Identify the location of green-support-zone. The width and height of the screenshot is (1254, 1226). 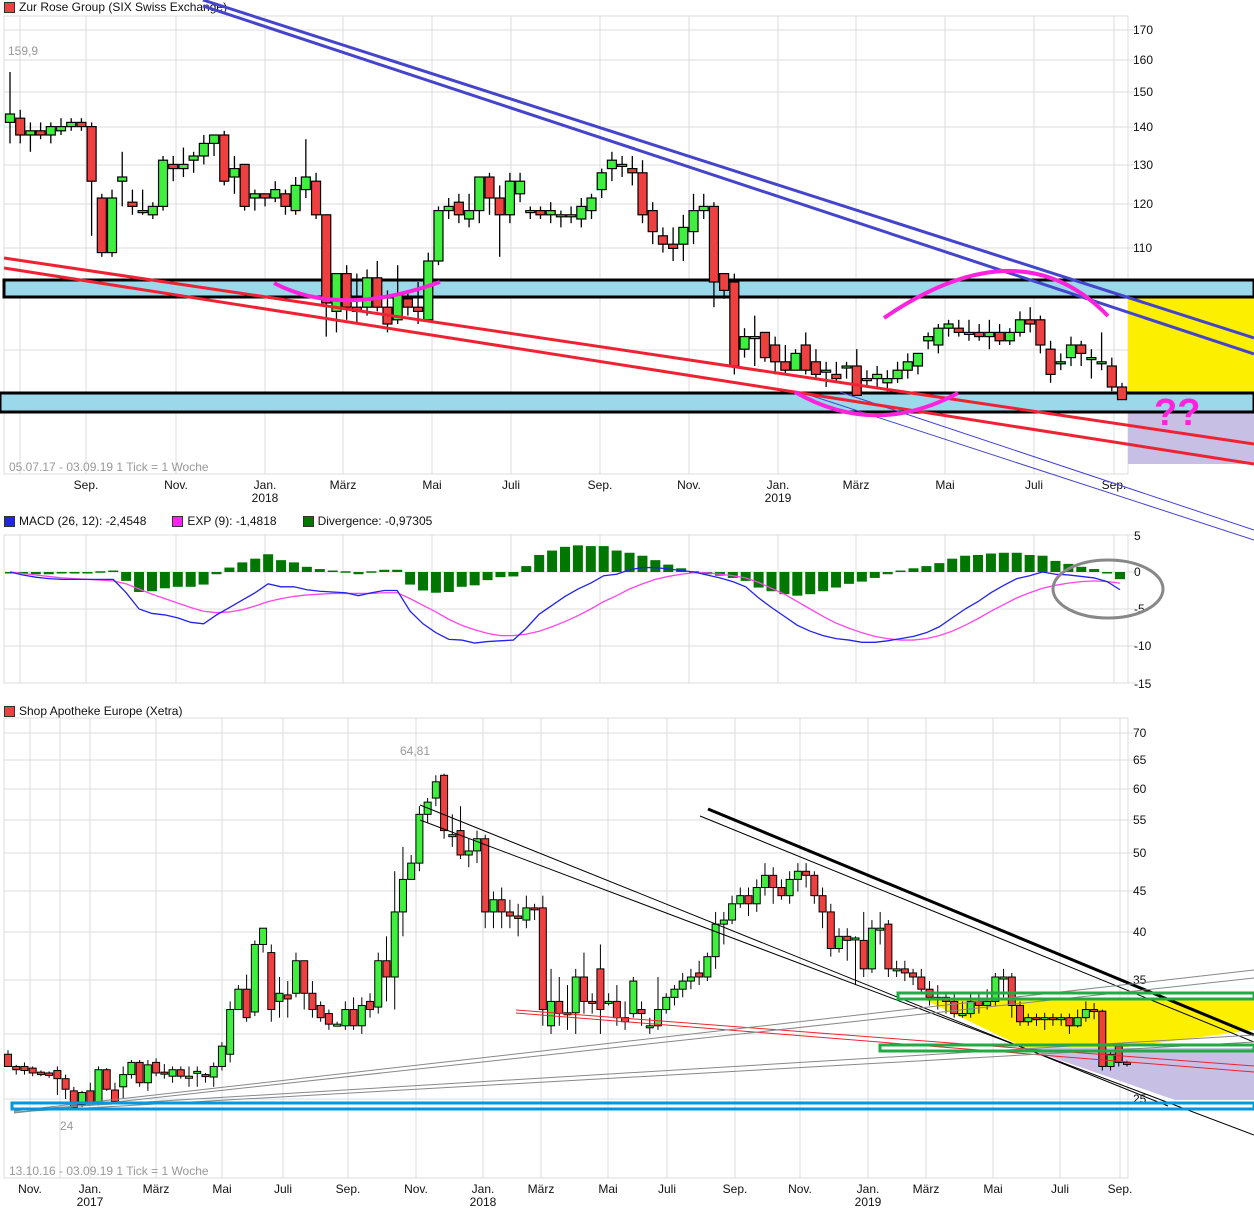
(1066, 1048).